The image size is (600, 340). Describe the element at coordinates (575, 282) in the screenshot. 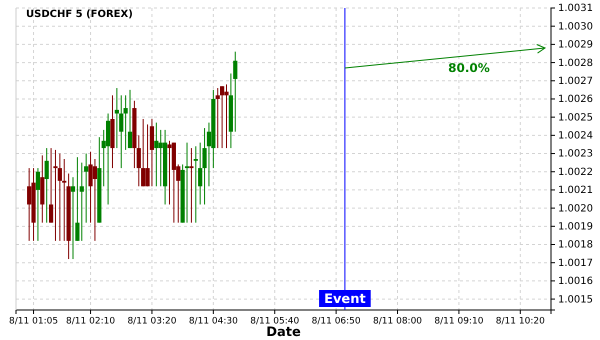

I see `y-tick-label: 1.0016` at that location.